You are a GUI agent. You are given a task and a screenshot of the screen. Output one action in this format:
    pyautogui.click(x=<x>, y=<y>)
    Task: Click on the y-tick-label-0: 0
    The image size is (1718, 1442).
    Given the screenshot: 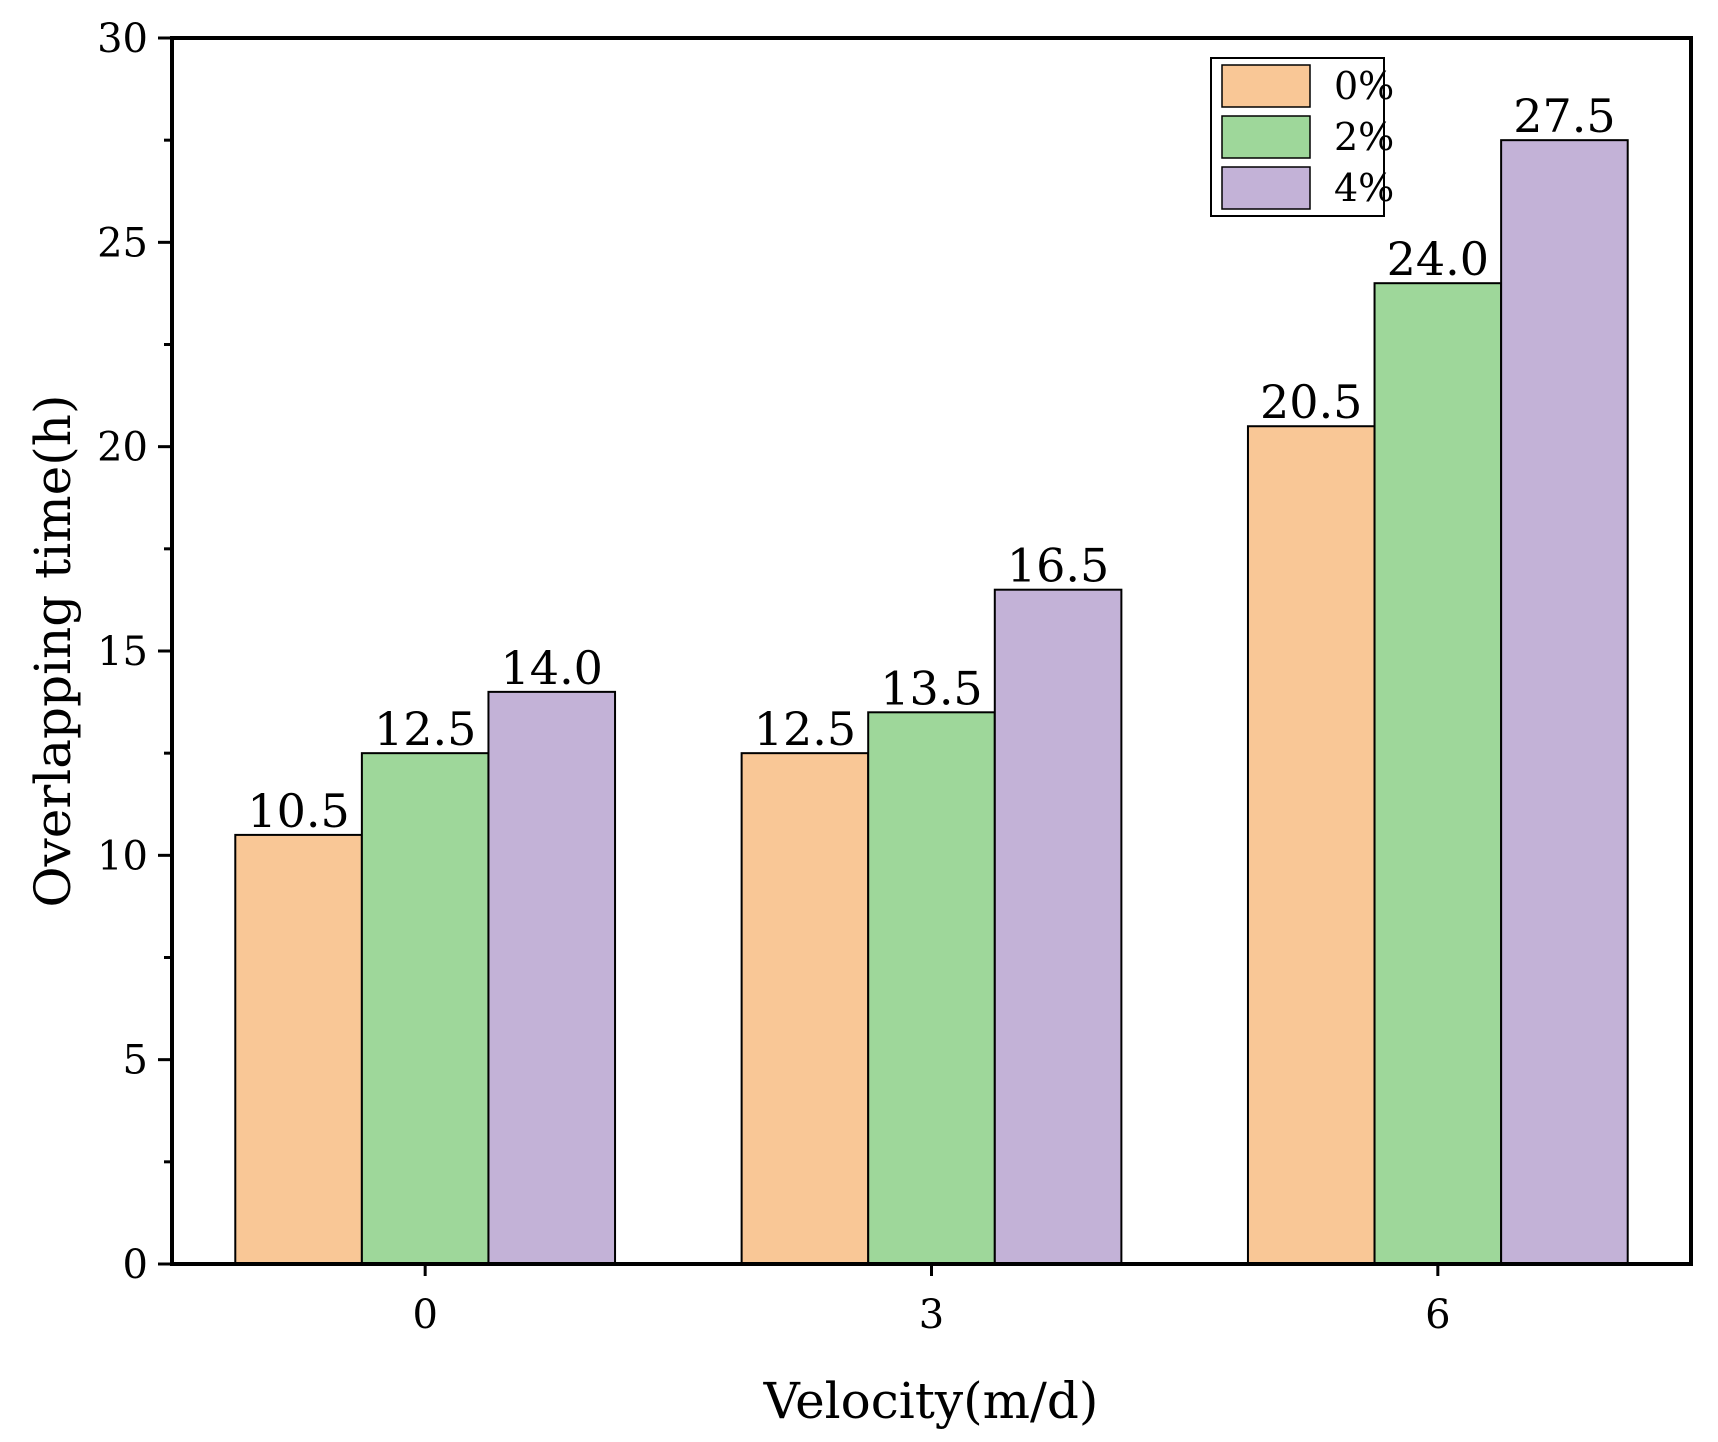 What is the action you would take?
    pyautogui.click(x=135, y=1265)
    